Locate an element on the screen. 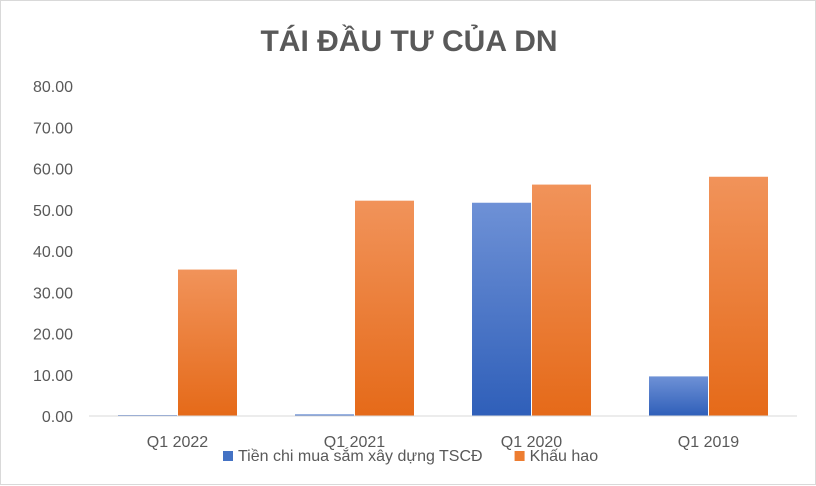  y-tick-label: 30.00 is located at coordinates (53, 293).